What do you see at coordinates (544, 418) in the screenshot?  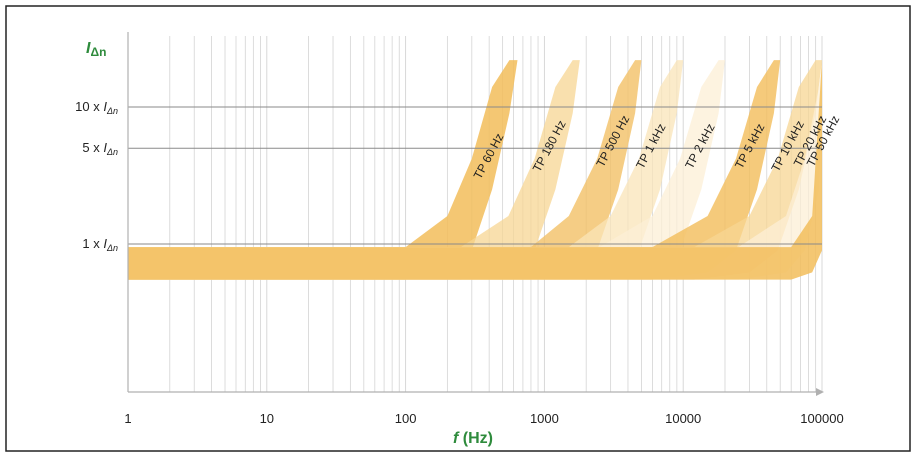 I see `x-tick-label: 1000` at bounding box center [544, 418].